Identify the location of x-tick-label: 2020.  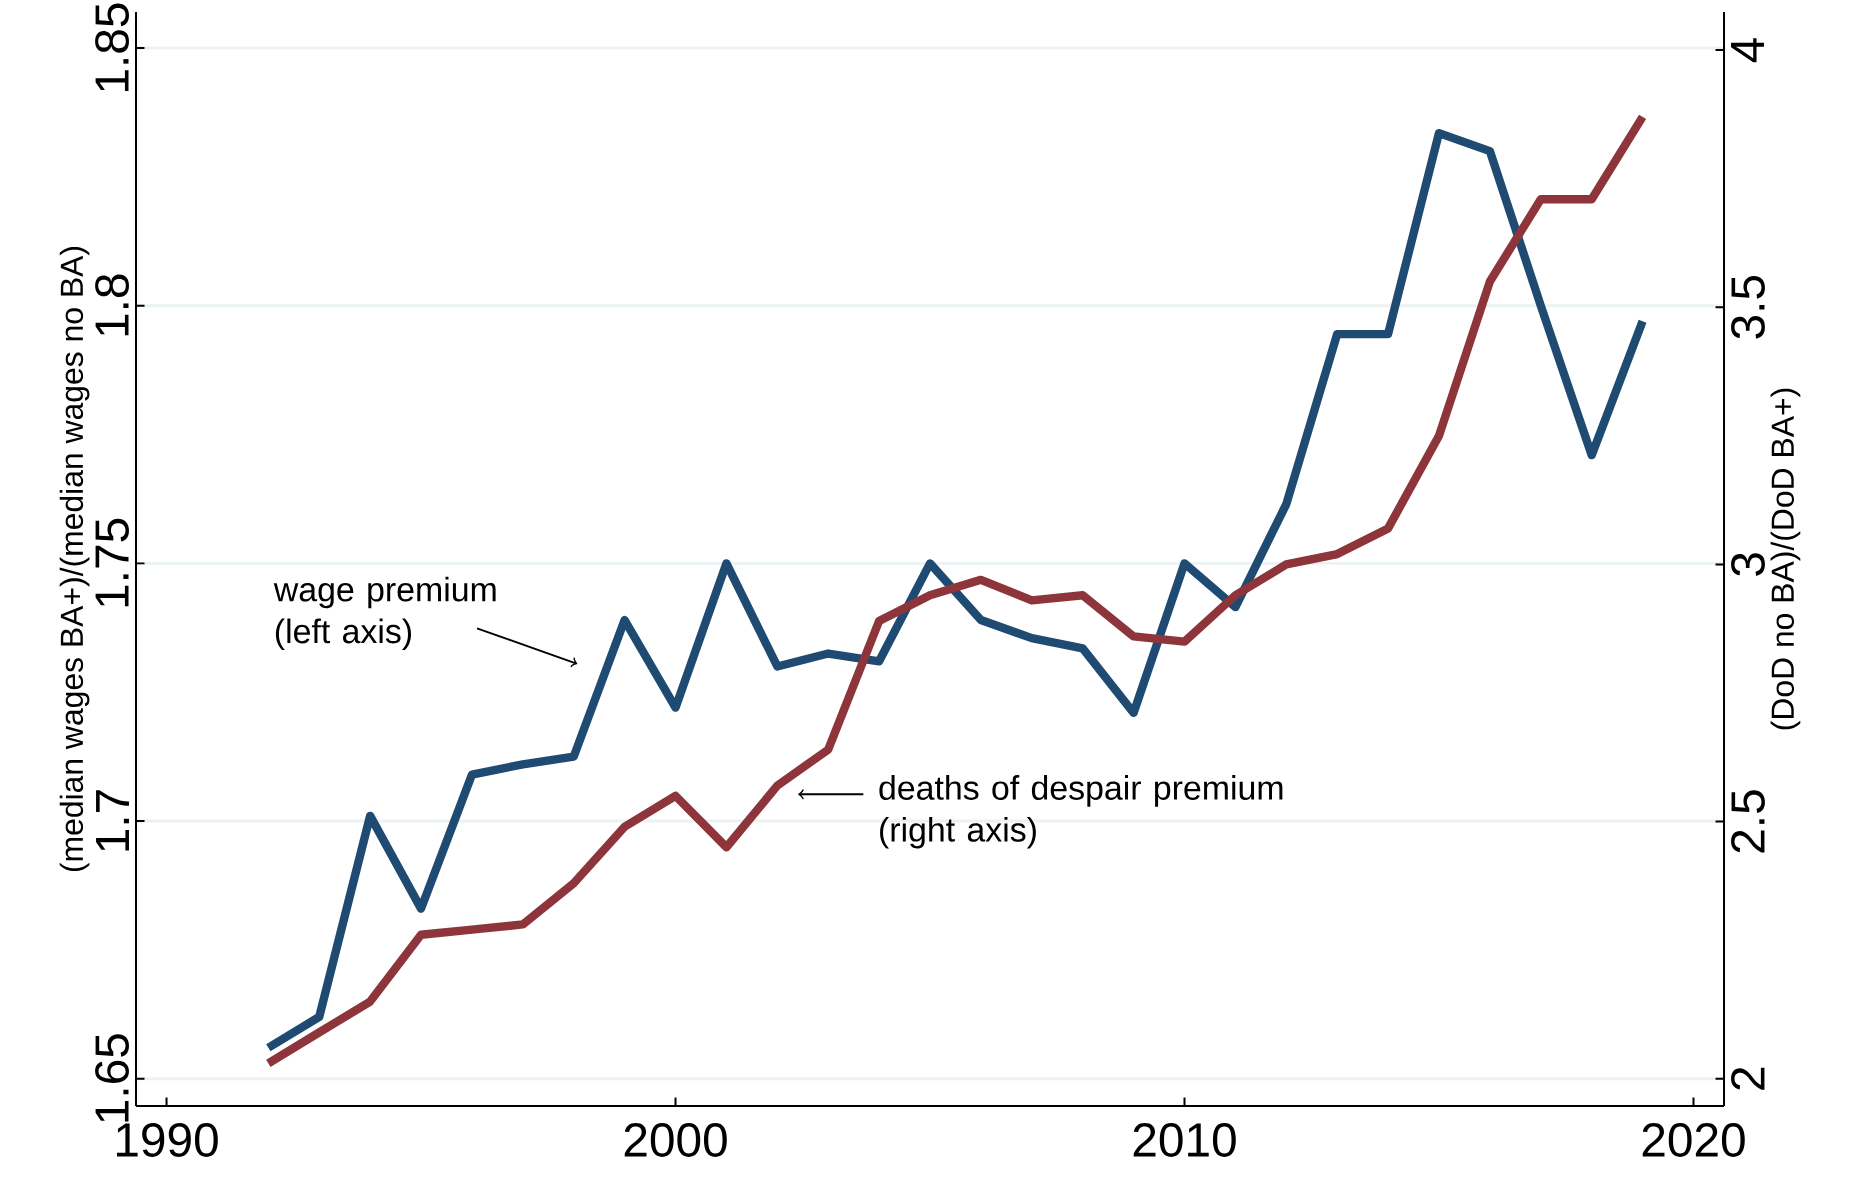
(1693, 1140).